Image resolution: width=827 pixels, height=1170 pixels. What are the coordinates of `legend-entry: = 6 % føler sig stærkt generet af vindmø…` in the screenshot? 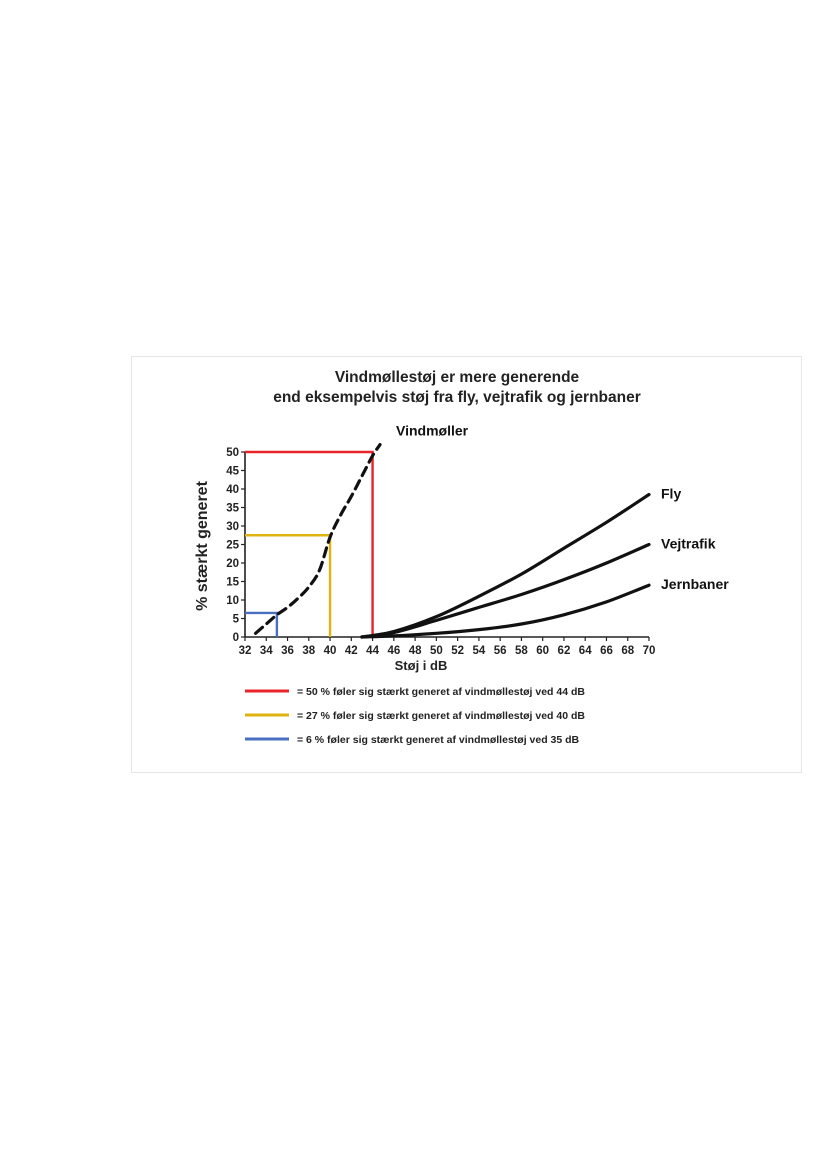 It's located at (438, 740).